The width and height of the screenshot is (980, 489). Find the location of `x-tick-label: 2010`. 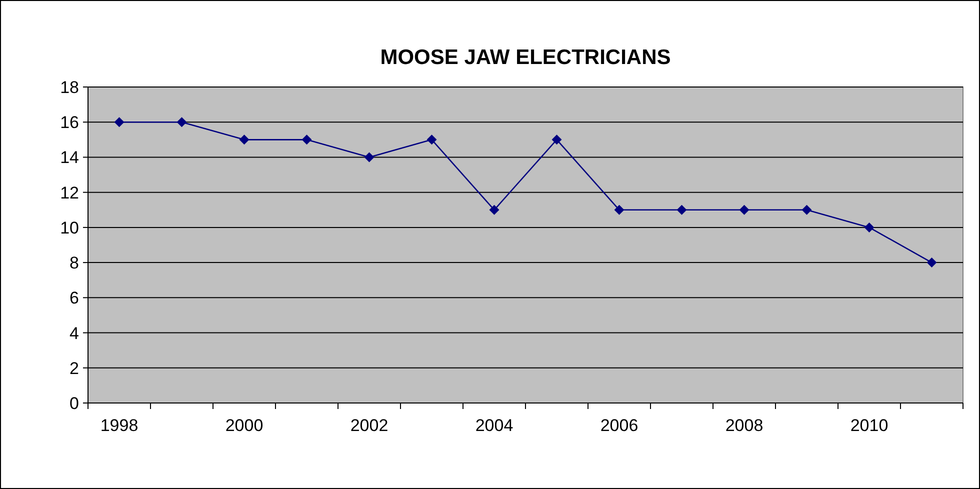

x-tick-label: 2010 is located at coordinates (869, 425).